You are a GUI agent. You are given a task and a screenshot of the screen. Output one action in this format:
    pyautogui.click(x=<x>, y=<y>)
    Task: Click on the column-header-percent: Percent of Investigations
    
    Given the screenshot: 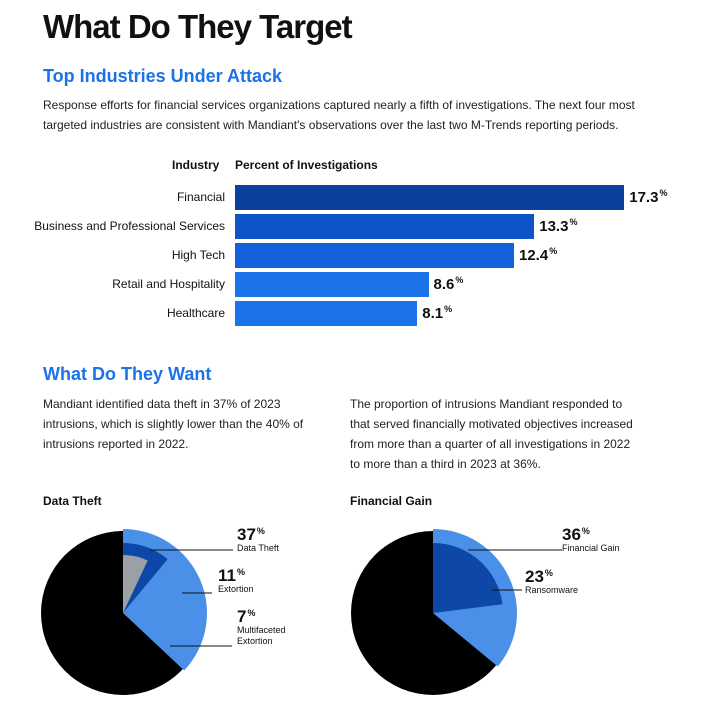 What is the action you would take?
    pyautogui.click(x=306, y=165)
    